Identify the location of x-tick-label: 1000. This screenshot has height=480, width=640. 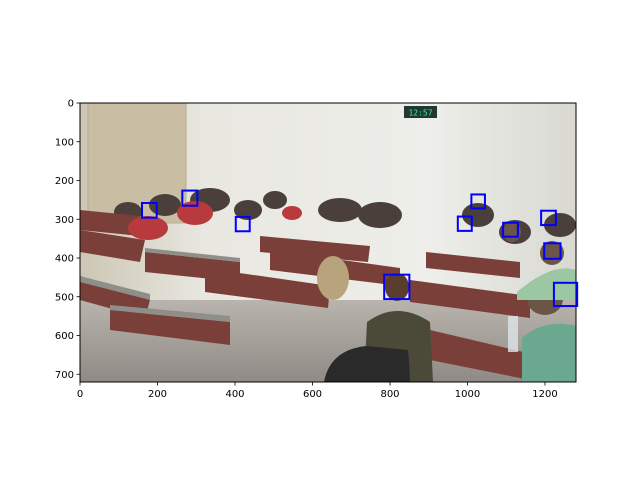
(467, 394).